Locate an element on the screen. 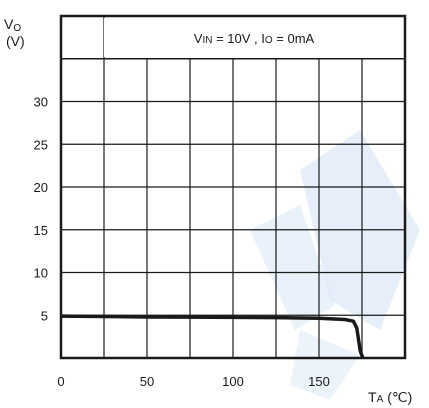  condition-text: VIN = 10V , IO = 0mA is located at coordinates (254, 38).